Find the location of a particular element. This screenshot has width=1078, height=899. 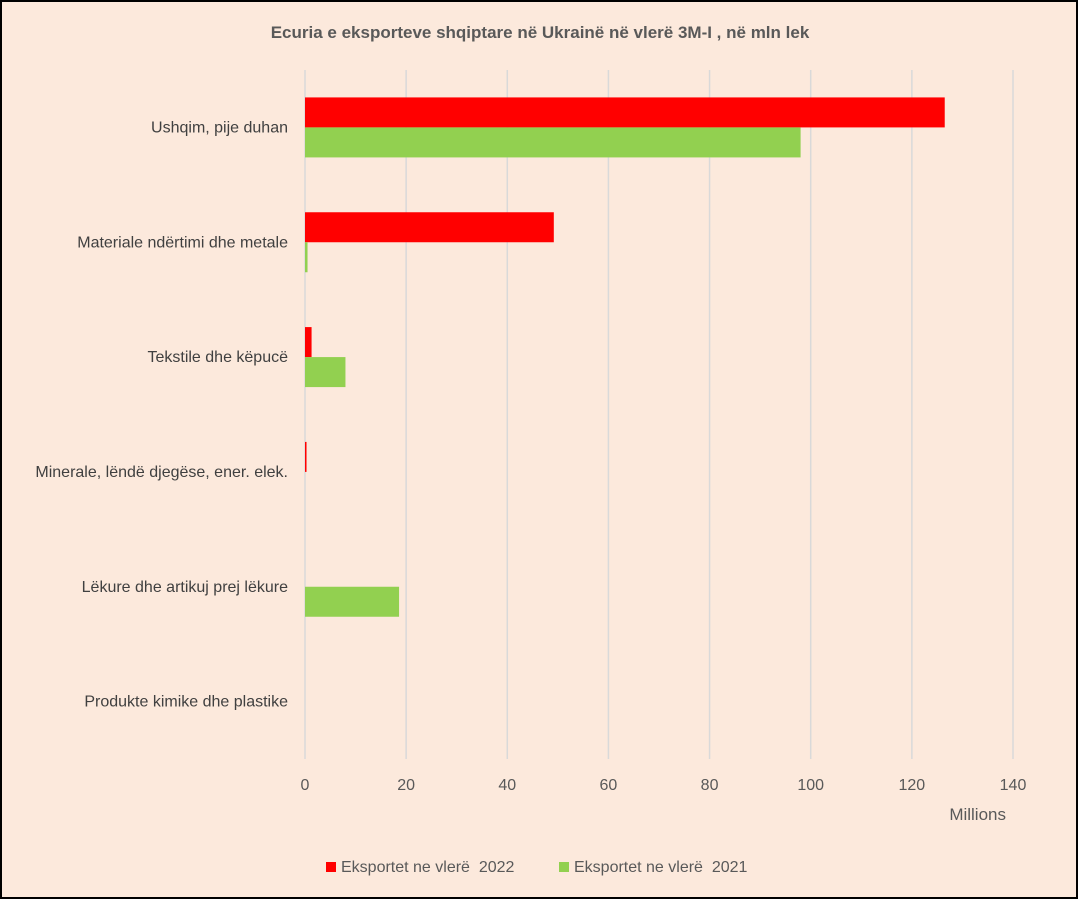

legend-label-2021: Eksportet ne vlerë 2021 is located at coordinates (661, 867).